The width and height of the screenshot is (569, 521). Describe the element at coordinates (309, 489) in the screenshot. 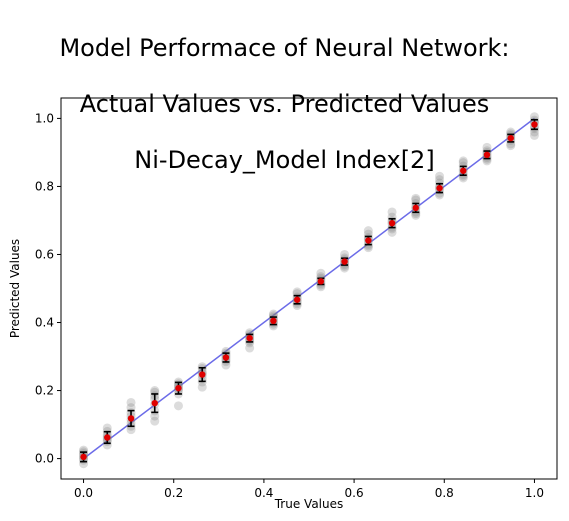

I see `x-axis-ticks: 0.0 0.2 0.4 0.6 0.8 1.0` at that location.